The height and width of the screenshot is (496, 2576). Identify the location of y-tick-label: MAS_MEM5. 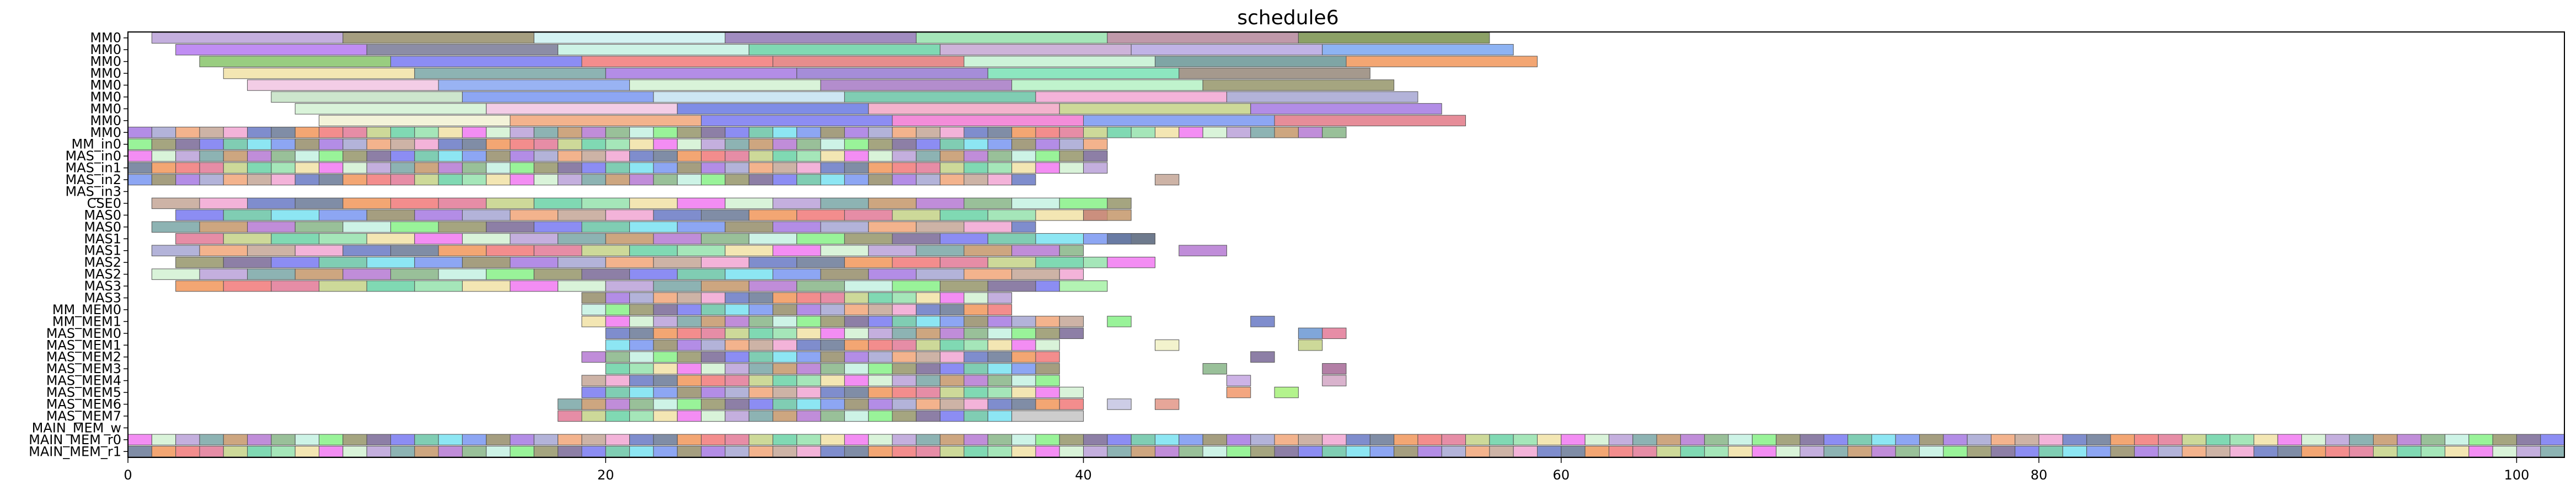
(83, 392).